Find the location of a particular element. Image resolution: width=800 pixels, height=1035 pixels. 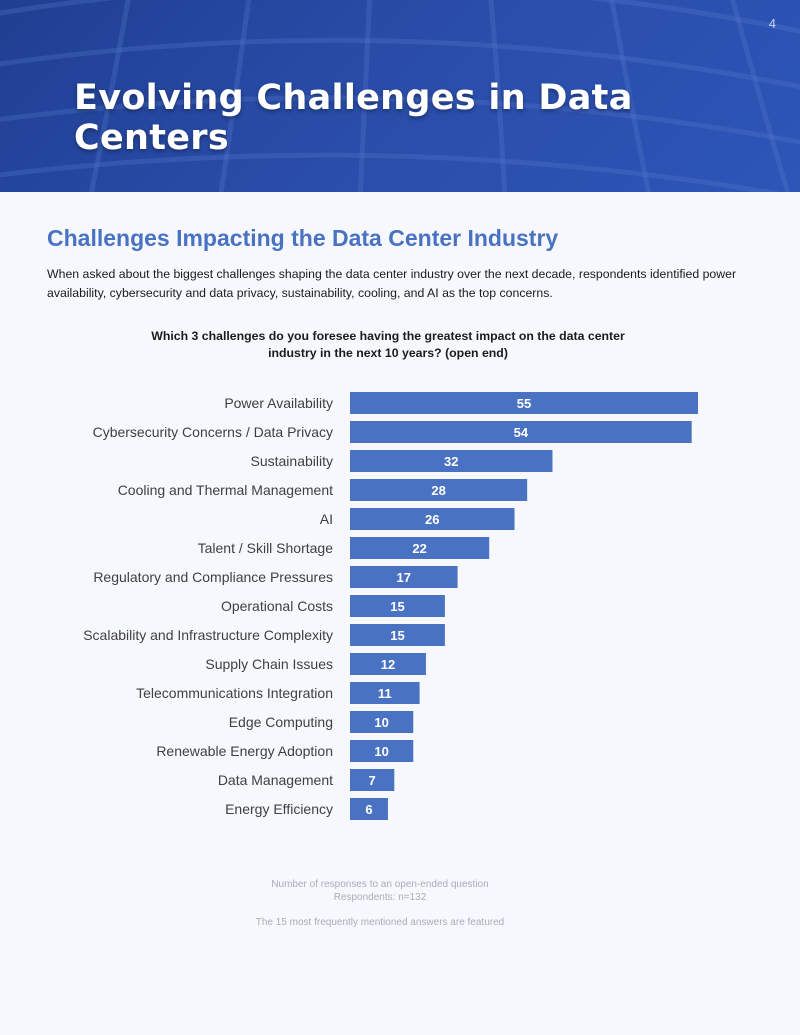

bar-cybersecurity-concerns-data-privacy is located at coordinates (521, 432).